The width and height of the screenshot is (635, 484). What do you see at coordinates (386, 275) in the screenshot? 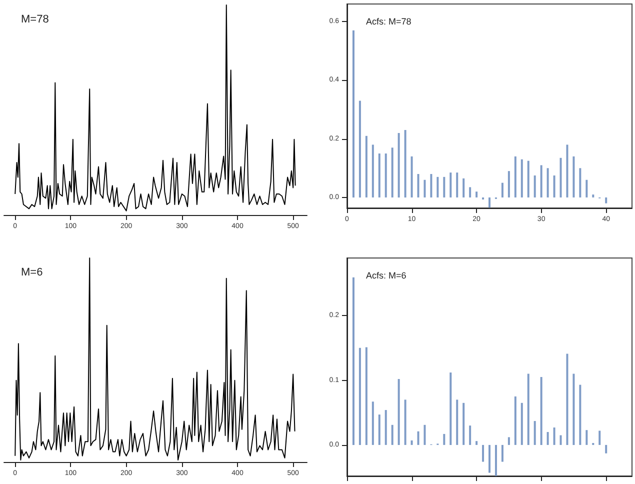
I see `text: Acfs: M=6` at bounding box center [386, 275].